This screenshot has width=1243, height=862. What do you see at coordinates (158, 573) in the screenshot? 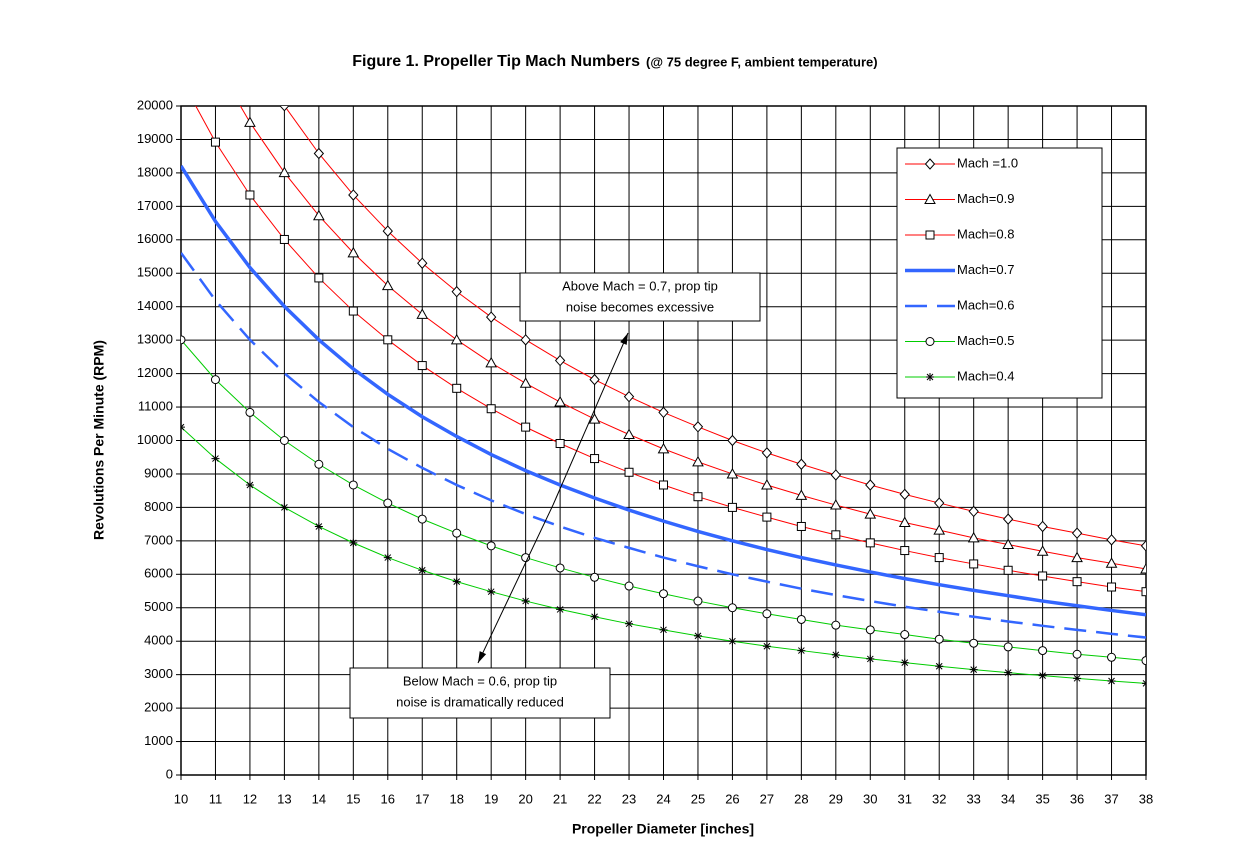
I see `y-tick-label: 6000` at bounding box center [158, 573].